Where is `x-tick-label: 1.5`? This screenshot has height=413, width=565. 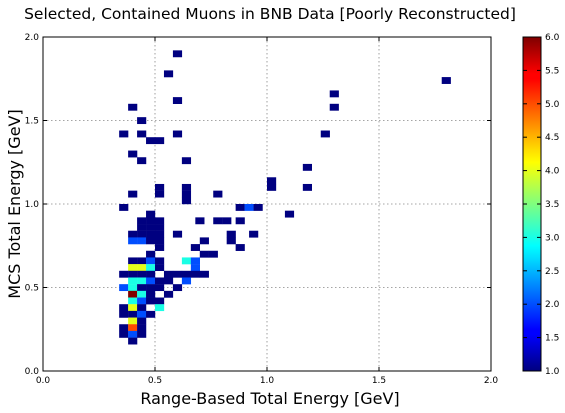 x-tick-label: 1.5 is located at coordinates (379, 381).